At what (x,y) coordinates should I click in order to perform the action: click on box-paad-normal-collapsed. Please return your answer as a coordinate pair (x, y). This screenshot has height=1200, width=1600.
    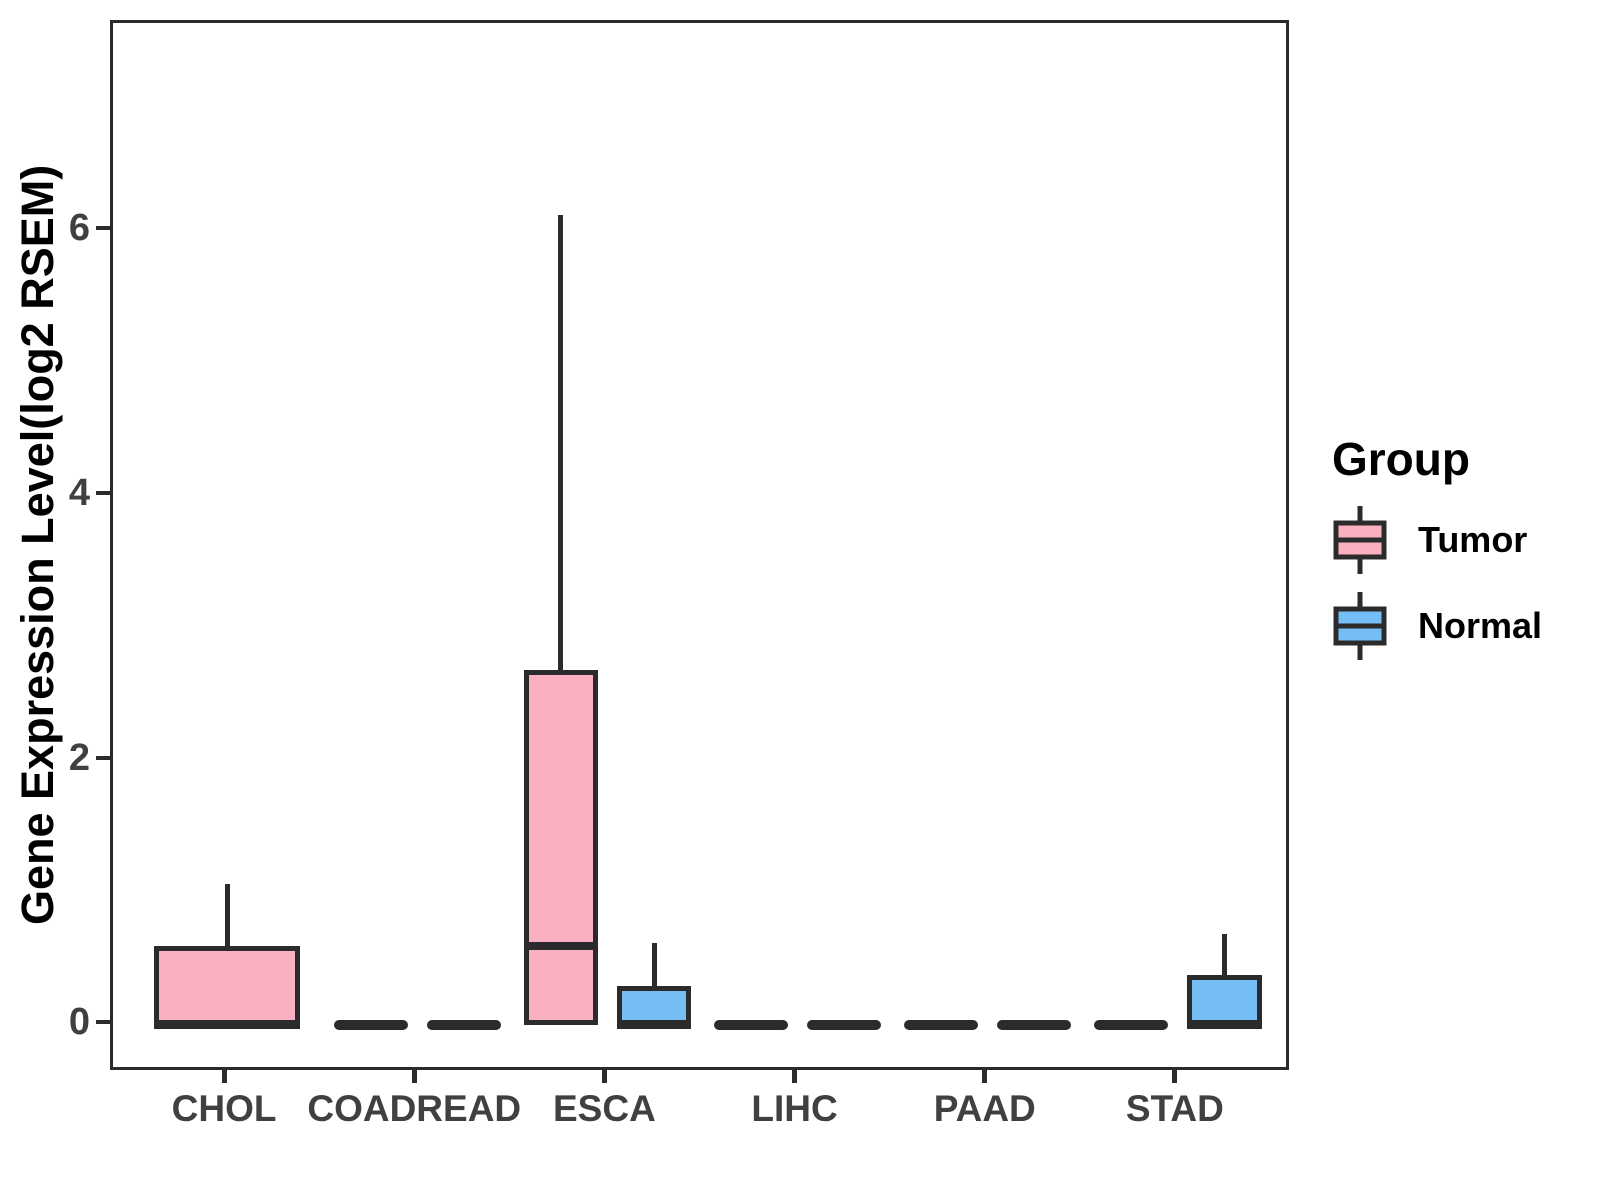
    Looking at the image, I should click on (1034, 1025).